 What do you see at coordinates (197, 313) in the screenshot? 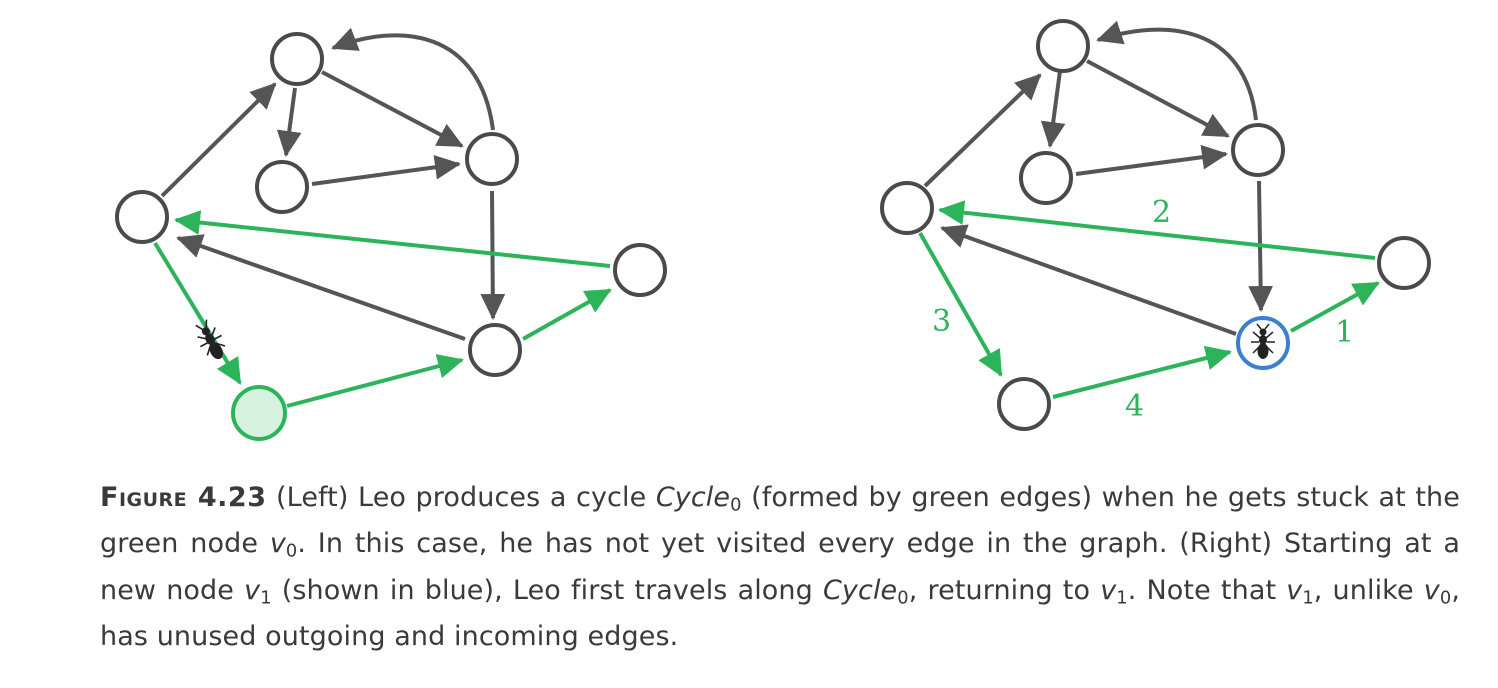
I see `left-green-edge-l-to-g` at bounding box center [197, 313].